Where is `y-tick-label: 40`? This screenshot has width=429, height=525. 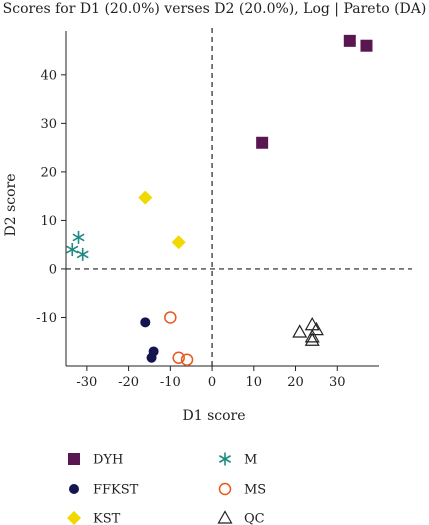 y-tick-label: 40 is located at coordinates (48, 75).